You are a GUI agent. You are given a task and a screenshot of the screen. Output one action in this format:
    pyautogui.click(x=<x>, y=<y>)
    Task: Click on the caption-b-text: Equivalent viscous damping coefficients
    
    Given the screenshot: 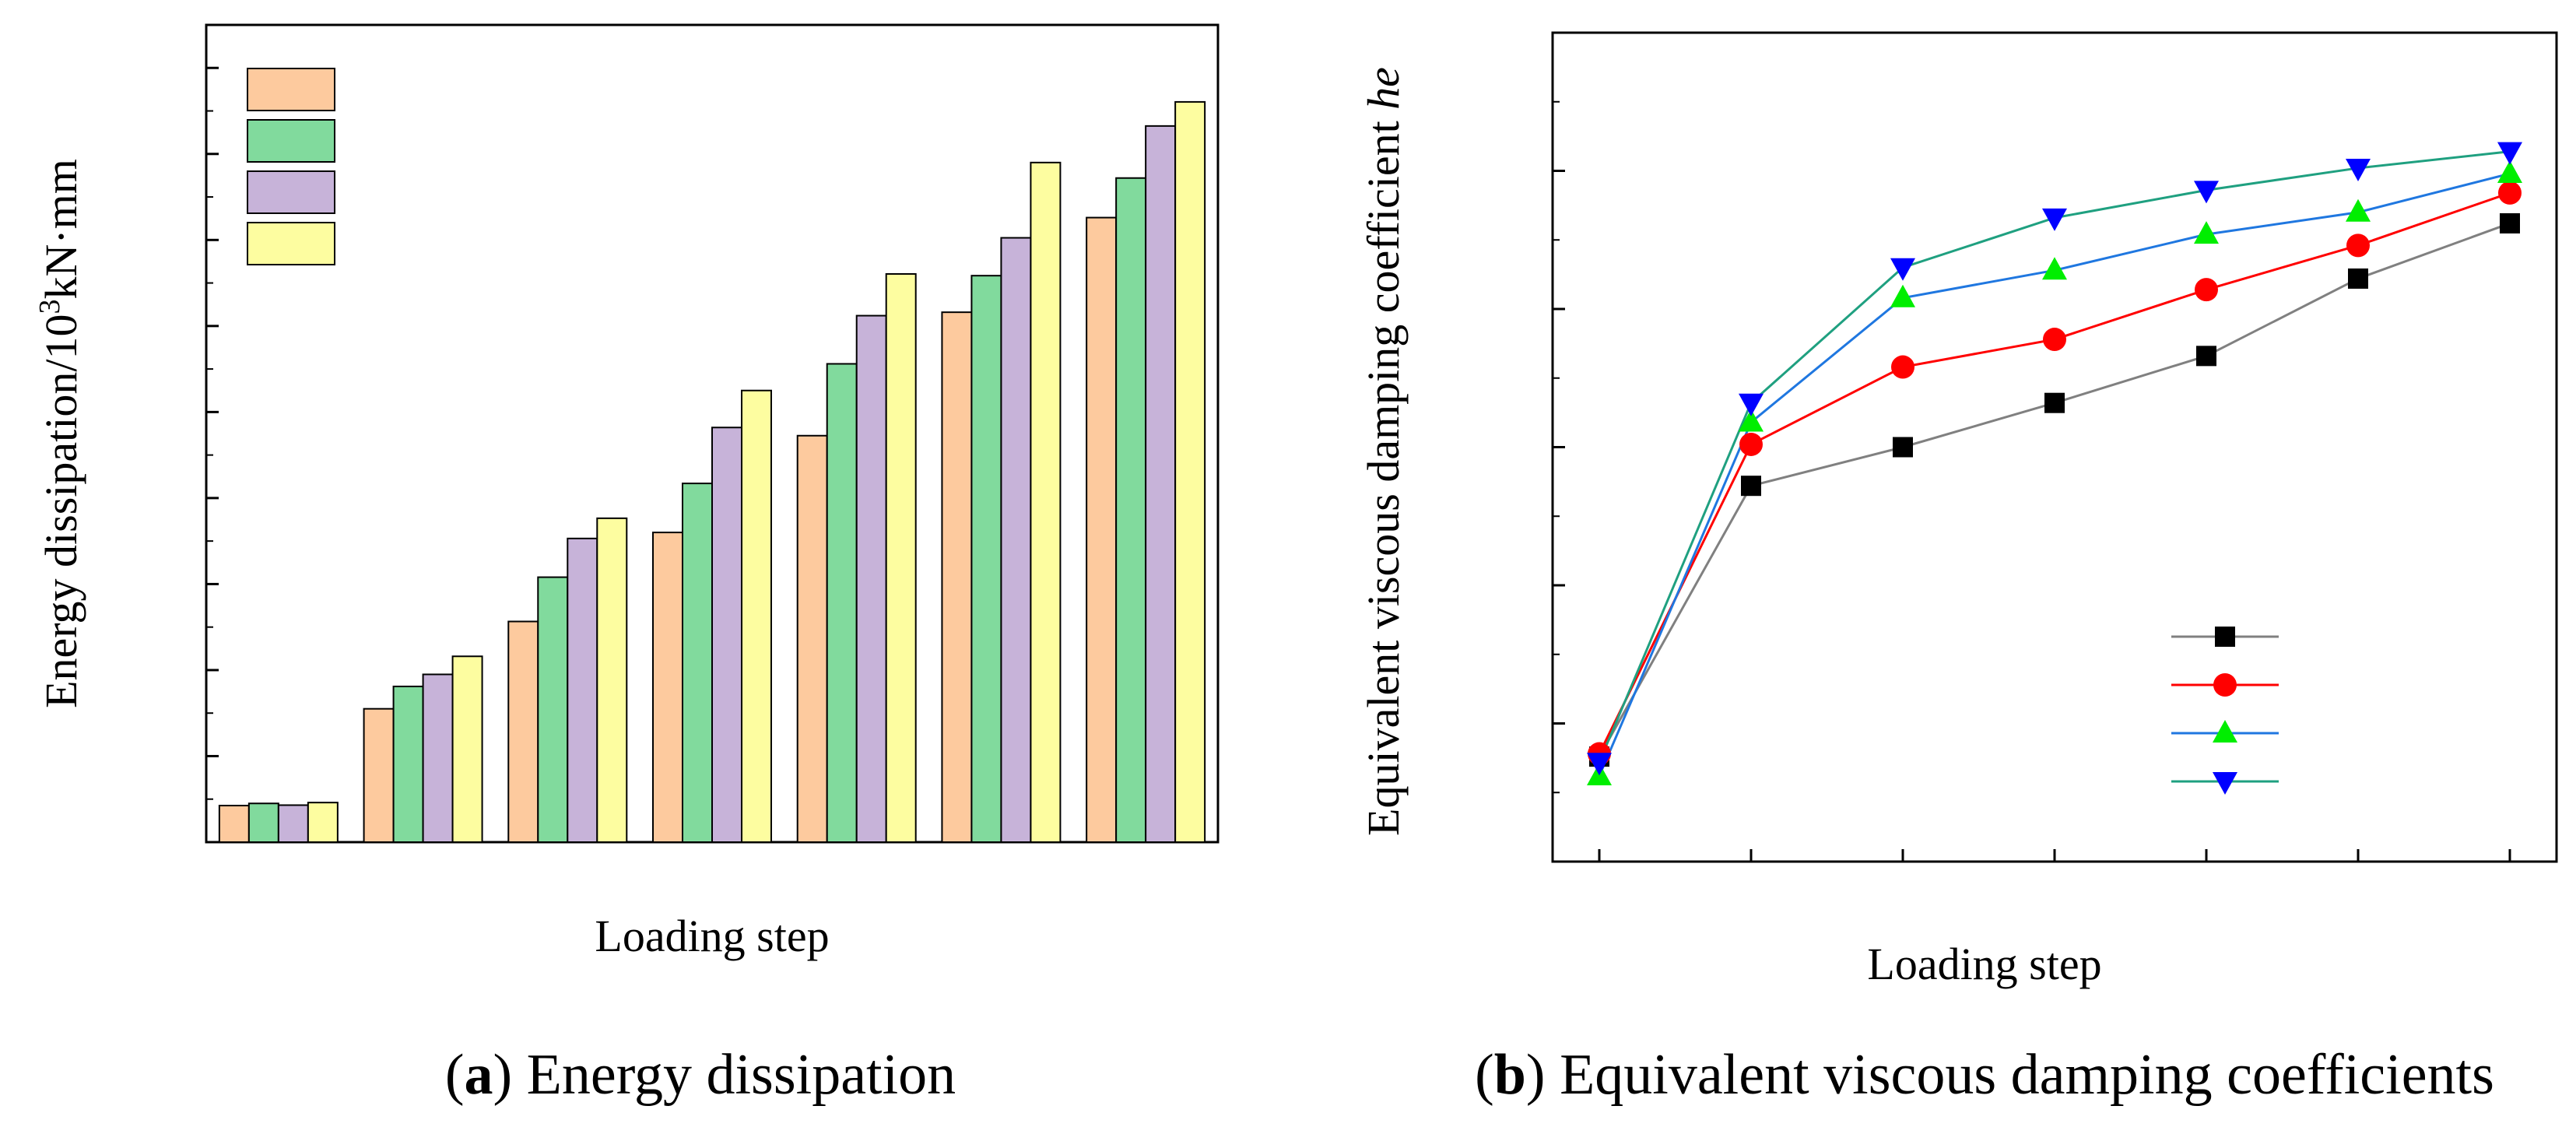 What is the action you would take?
    pyautogui.click(x=2027, y=1075)
    